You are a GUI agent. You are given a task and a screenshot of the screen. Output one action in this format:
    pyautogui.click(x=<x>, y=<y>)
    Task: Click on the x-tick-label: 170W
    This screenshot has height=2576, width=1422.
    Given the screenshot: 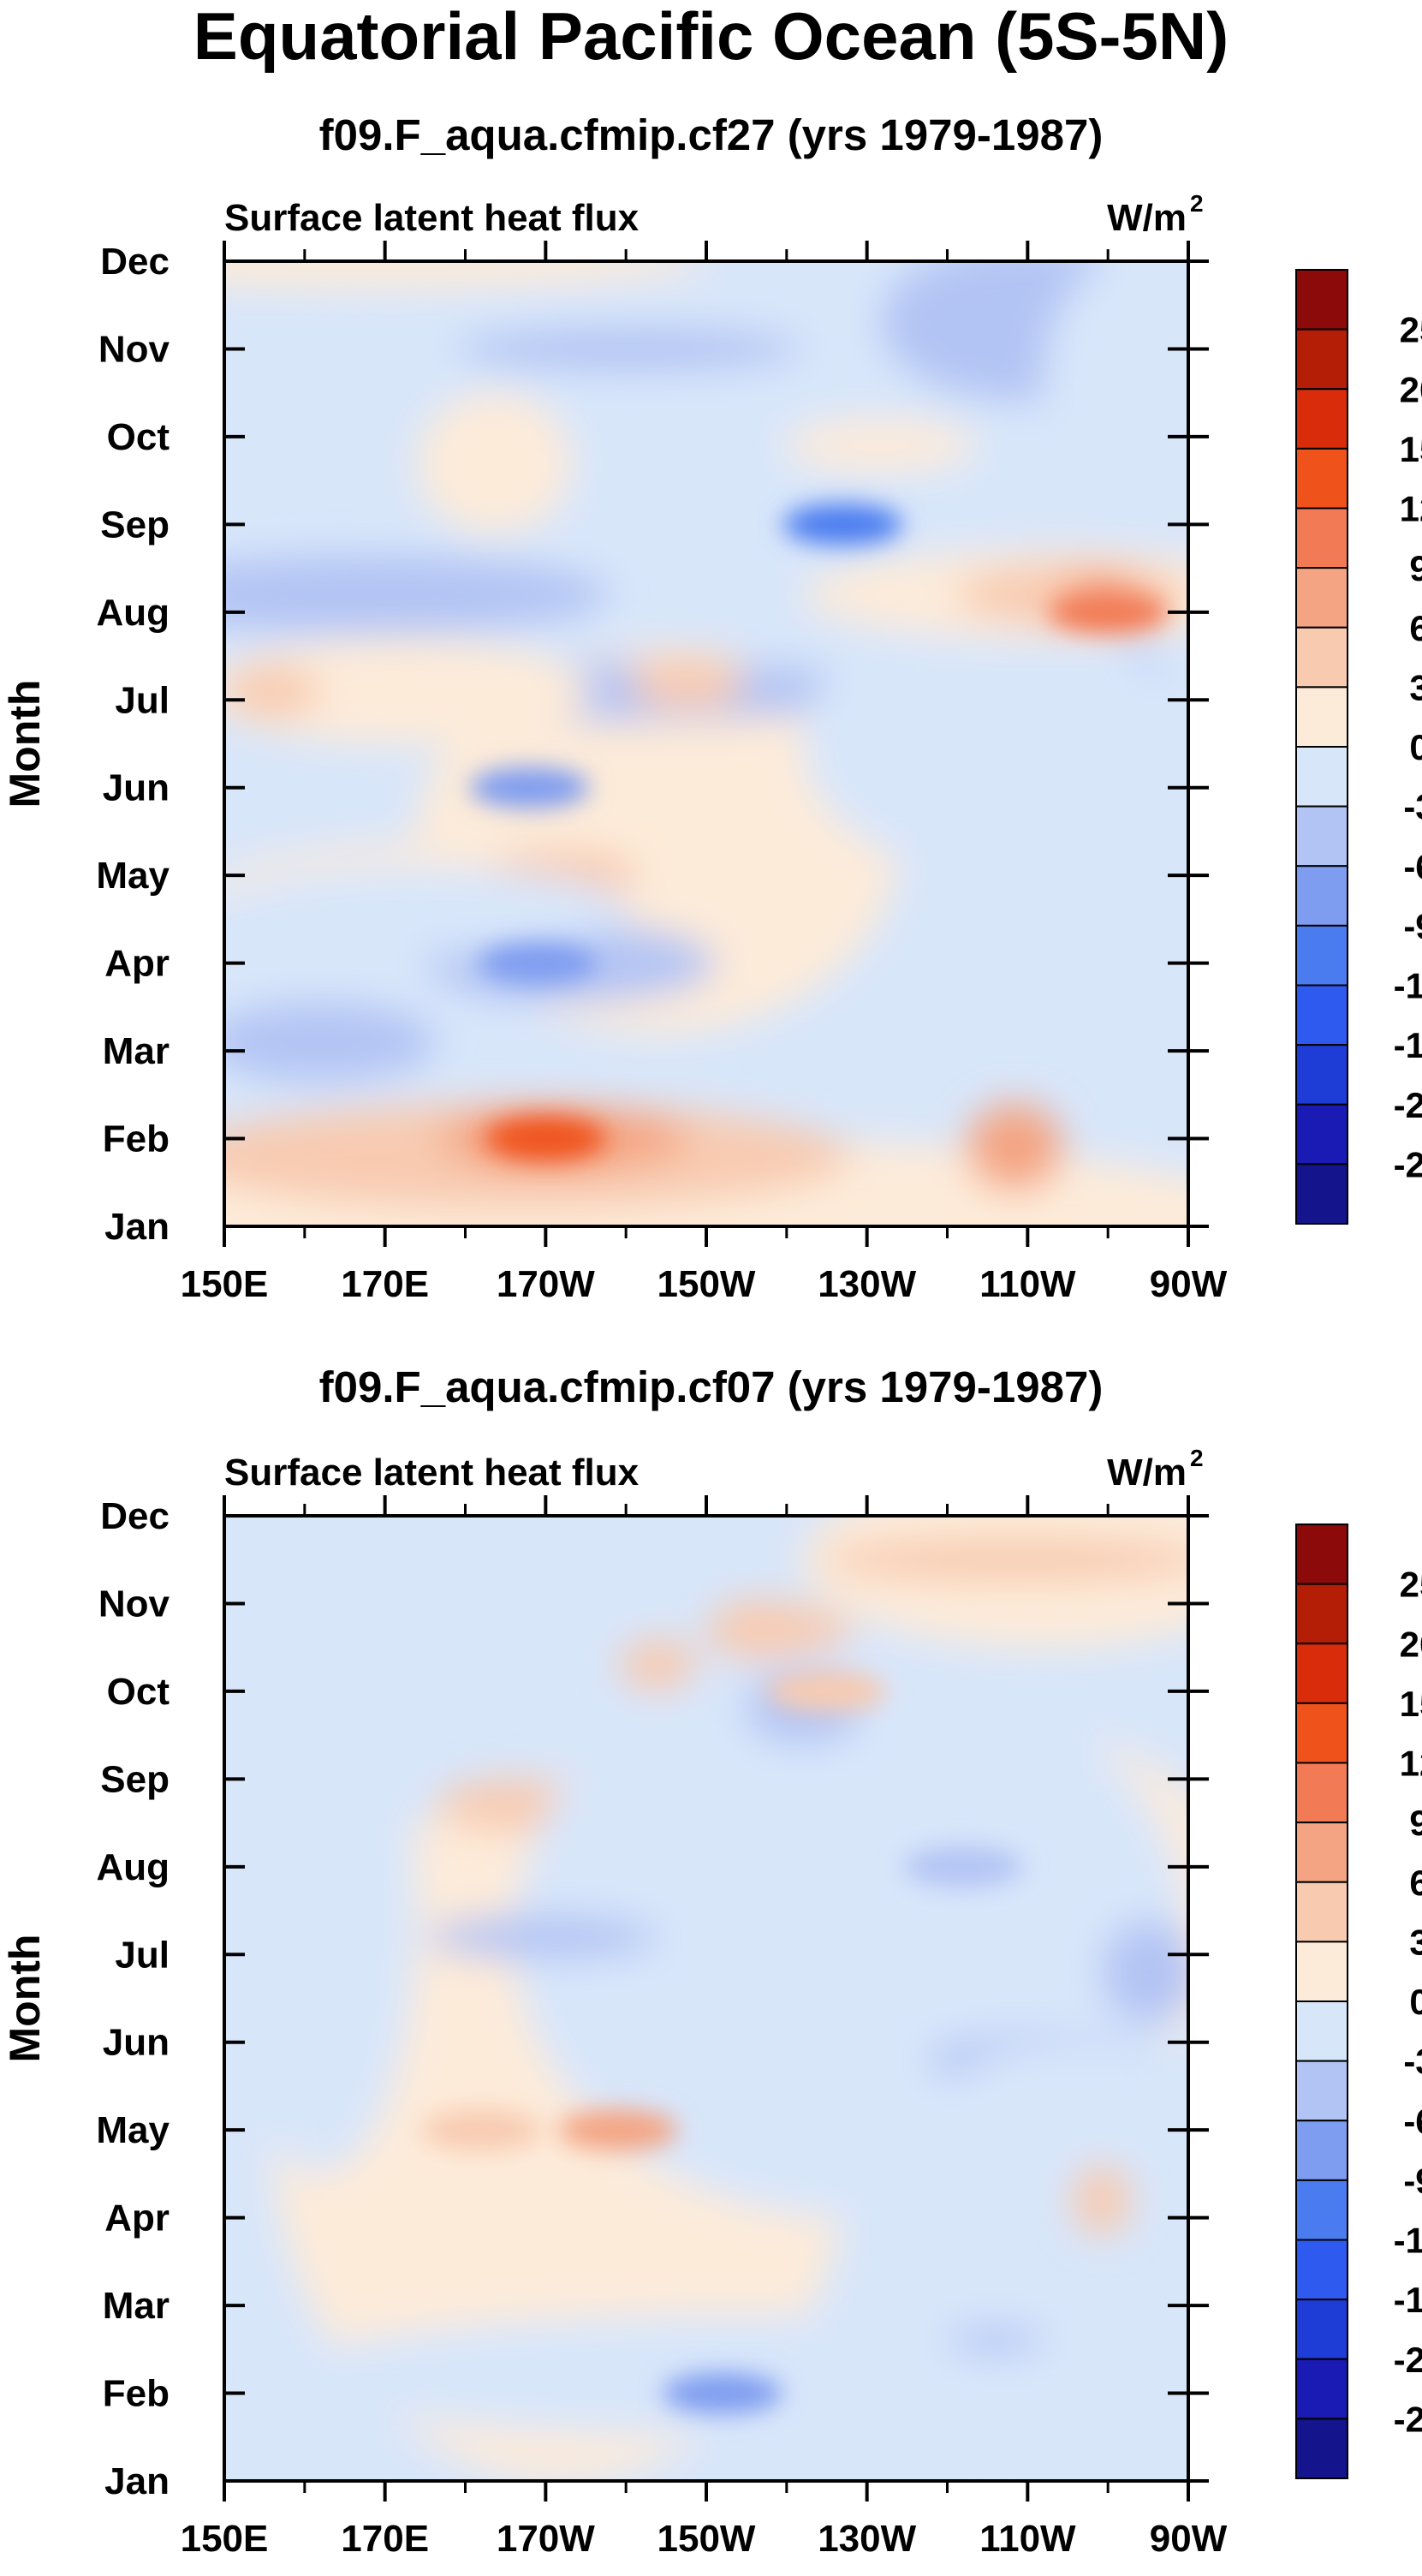 What is the action you would take?
    pyautogui.click(x=546, y=1284)
    